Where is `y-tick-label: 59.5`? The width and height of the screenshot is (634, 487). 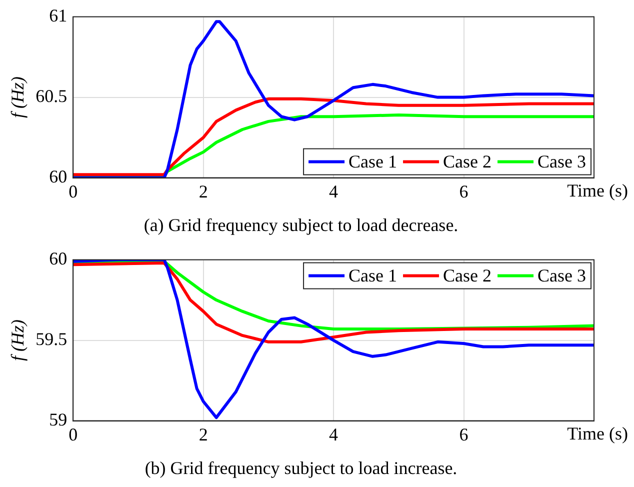 y-tick-label: 59.5 is located at coordinates (52, 339).